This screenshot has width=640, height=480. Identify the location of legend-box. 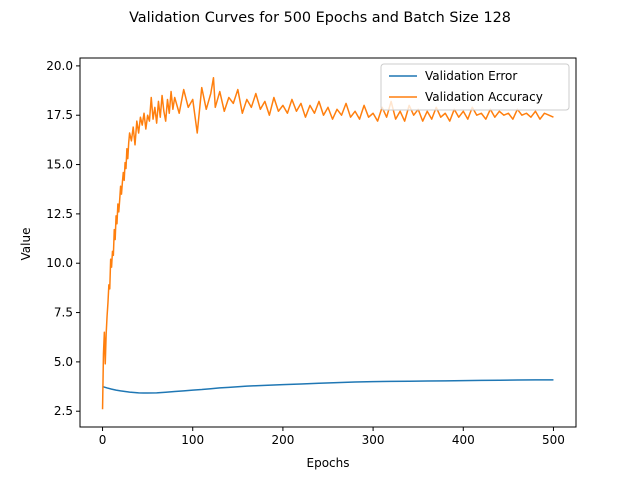
(475, 87).